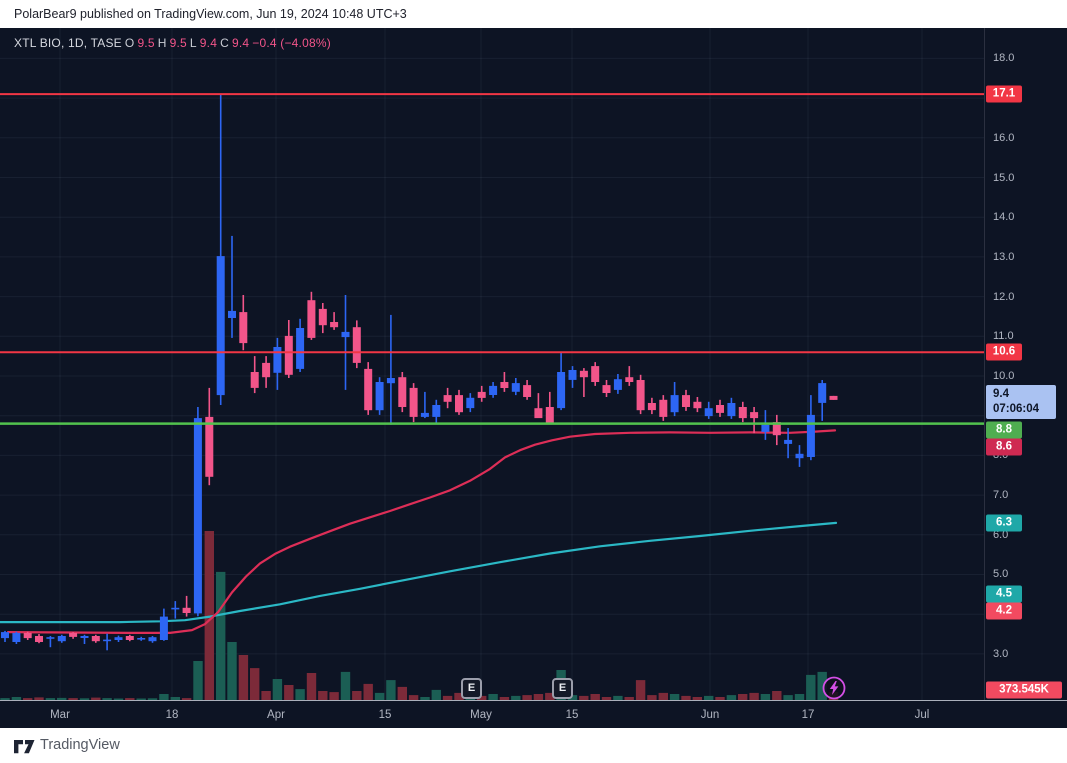 This screenshot has height=763, width=1067. What do you see at coordinates (533, 714) in the screenshot?
I see `time-axis: Mar 18 Apr 15 May 15 Jun 17 Jul` at bounding box center [533, 714].